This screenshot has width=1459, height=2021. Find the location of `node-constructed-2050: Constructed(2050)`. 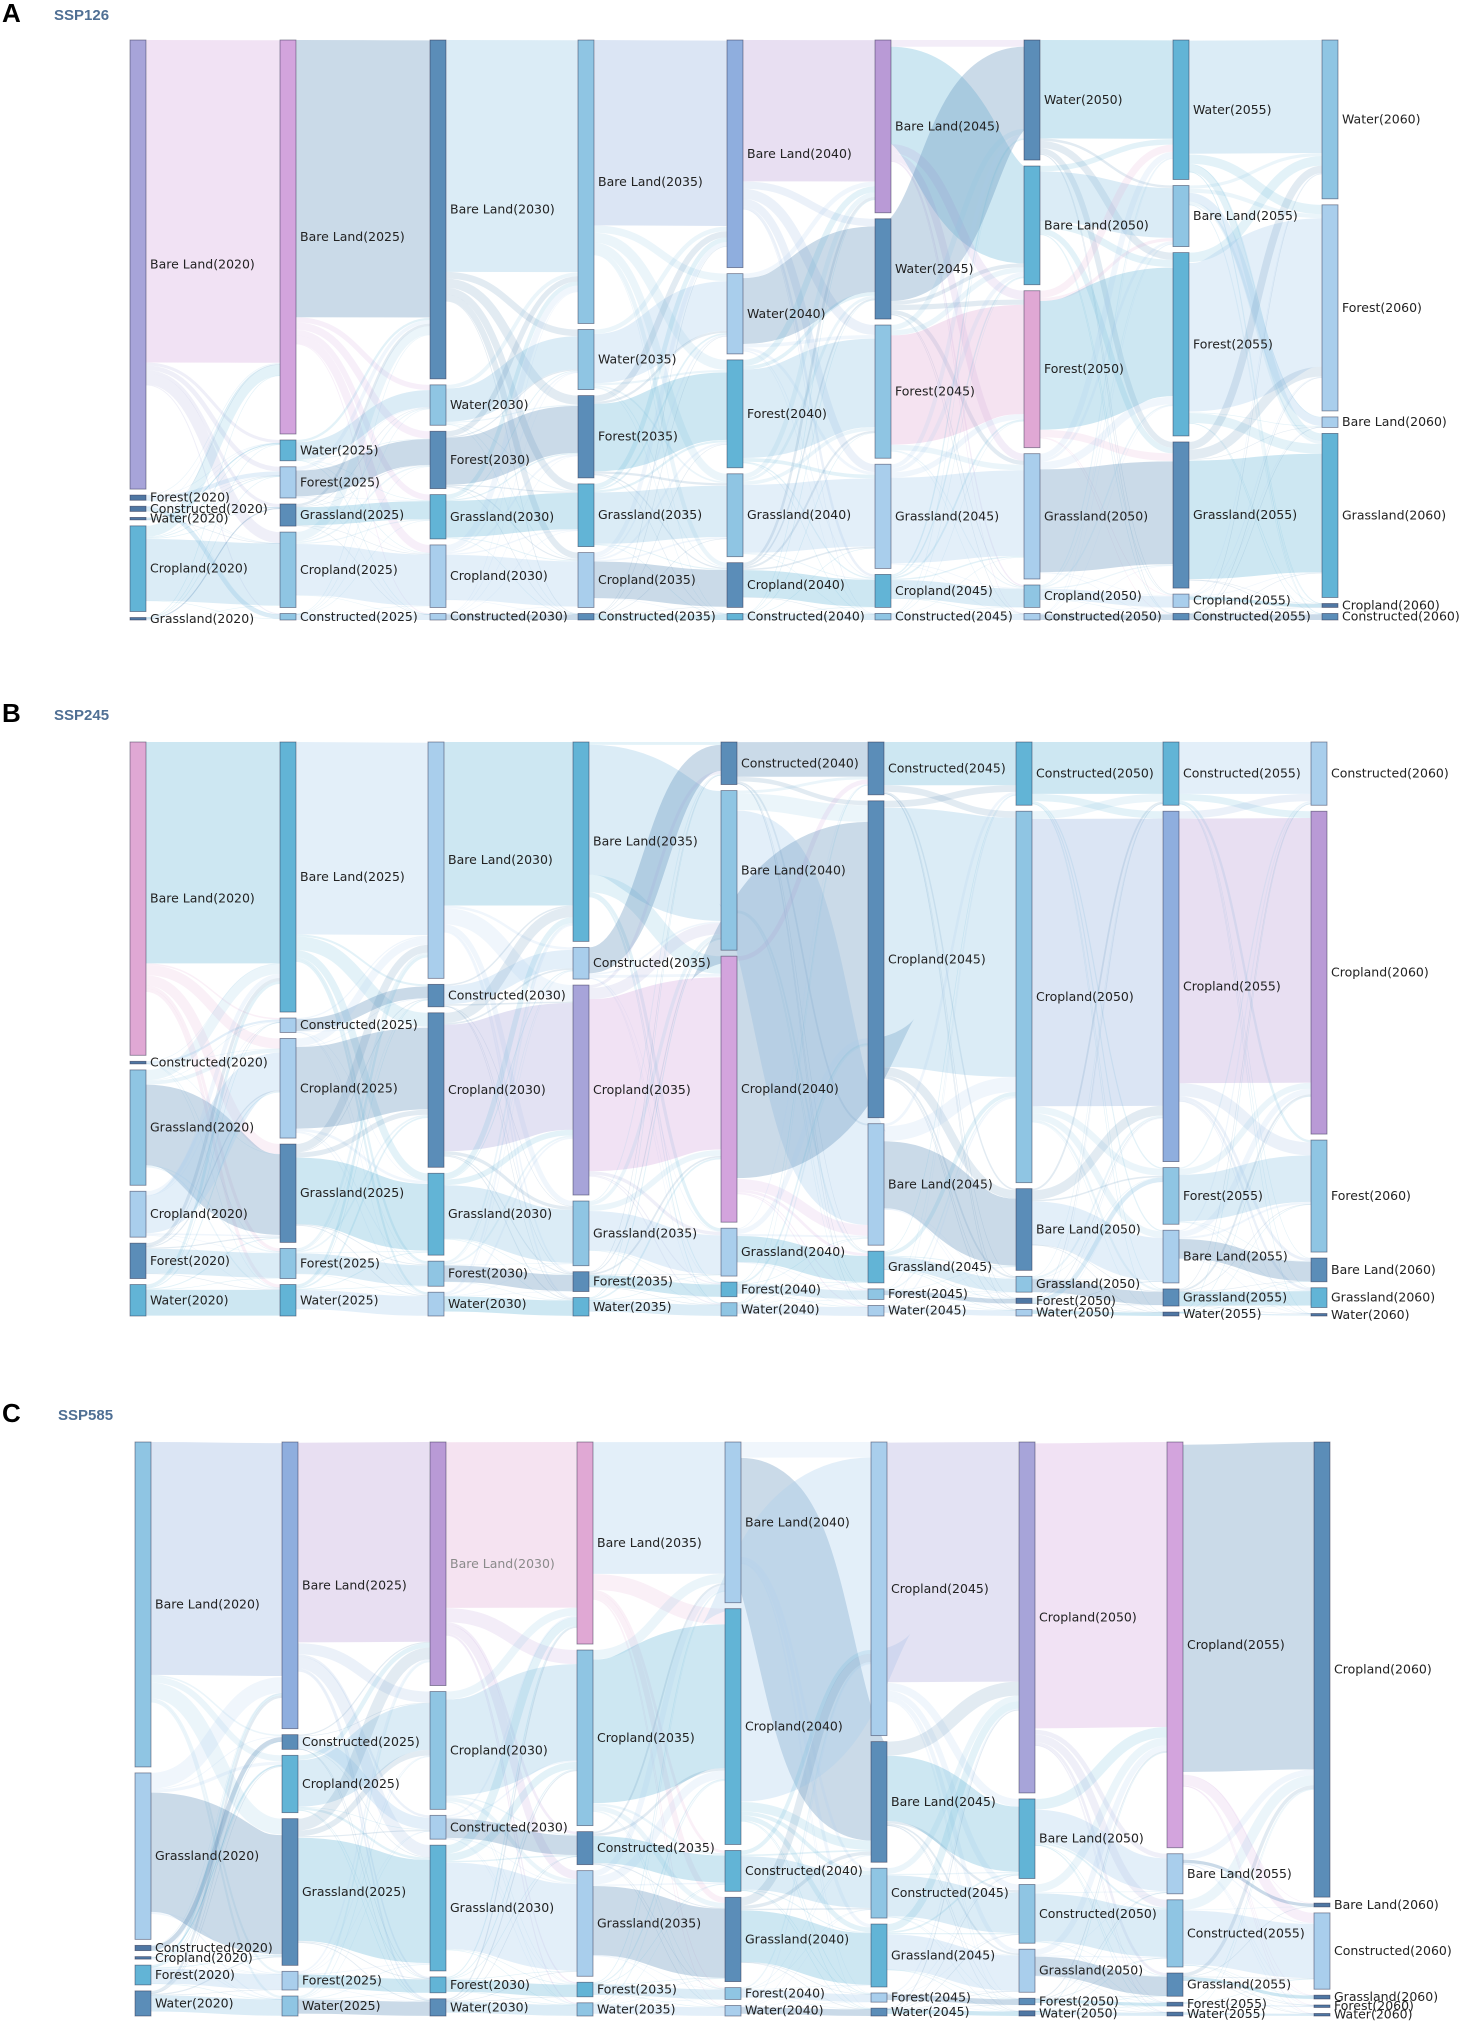

node-constructed-2050: Constructed(2050) is located at coordinates (1084, 773).